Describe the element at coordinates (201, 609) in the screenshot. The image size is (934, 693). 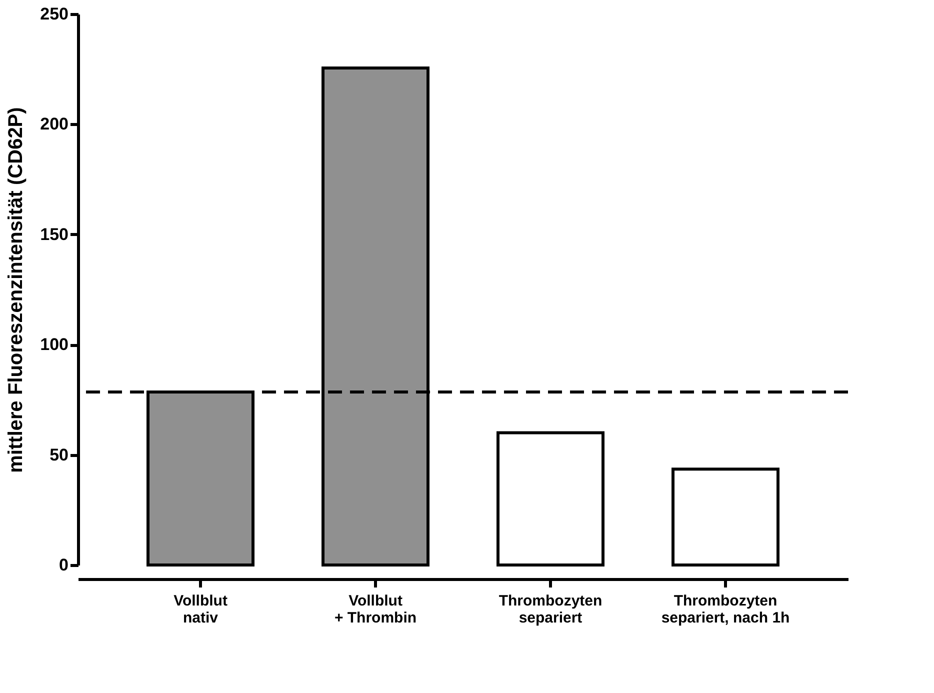
I see `x-tick-label: Vollblut nativ` at that location.